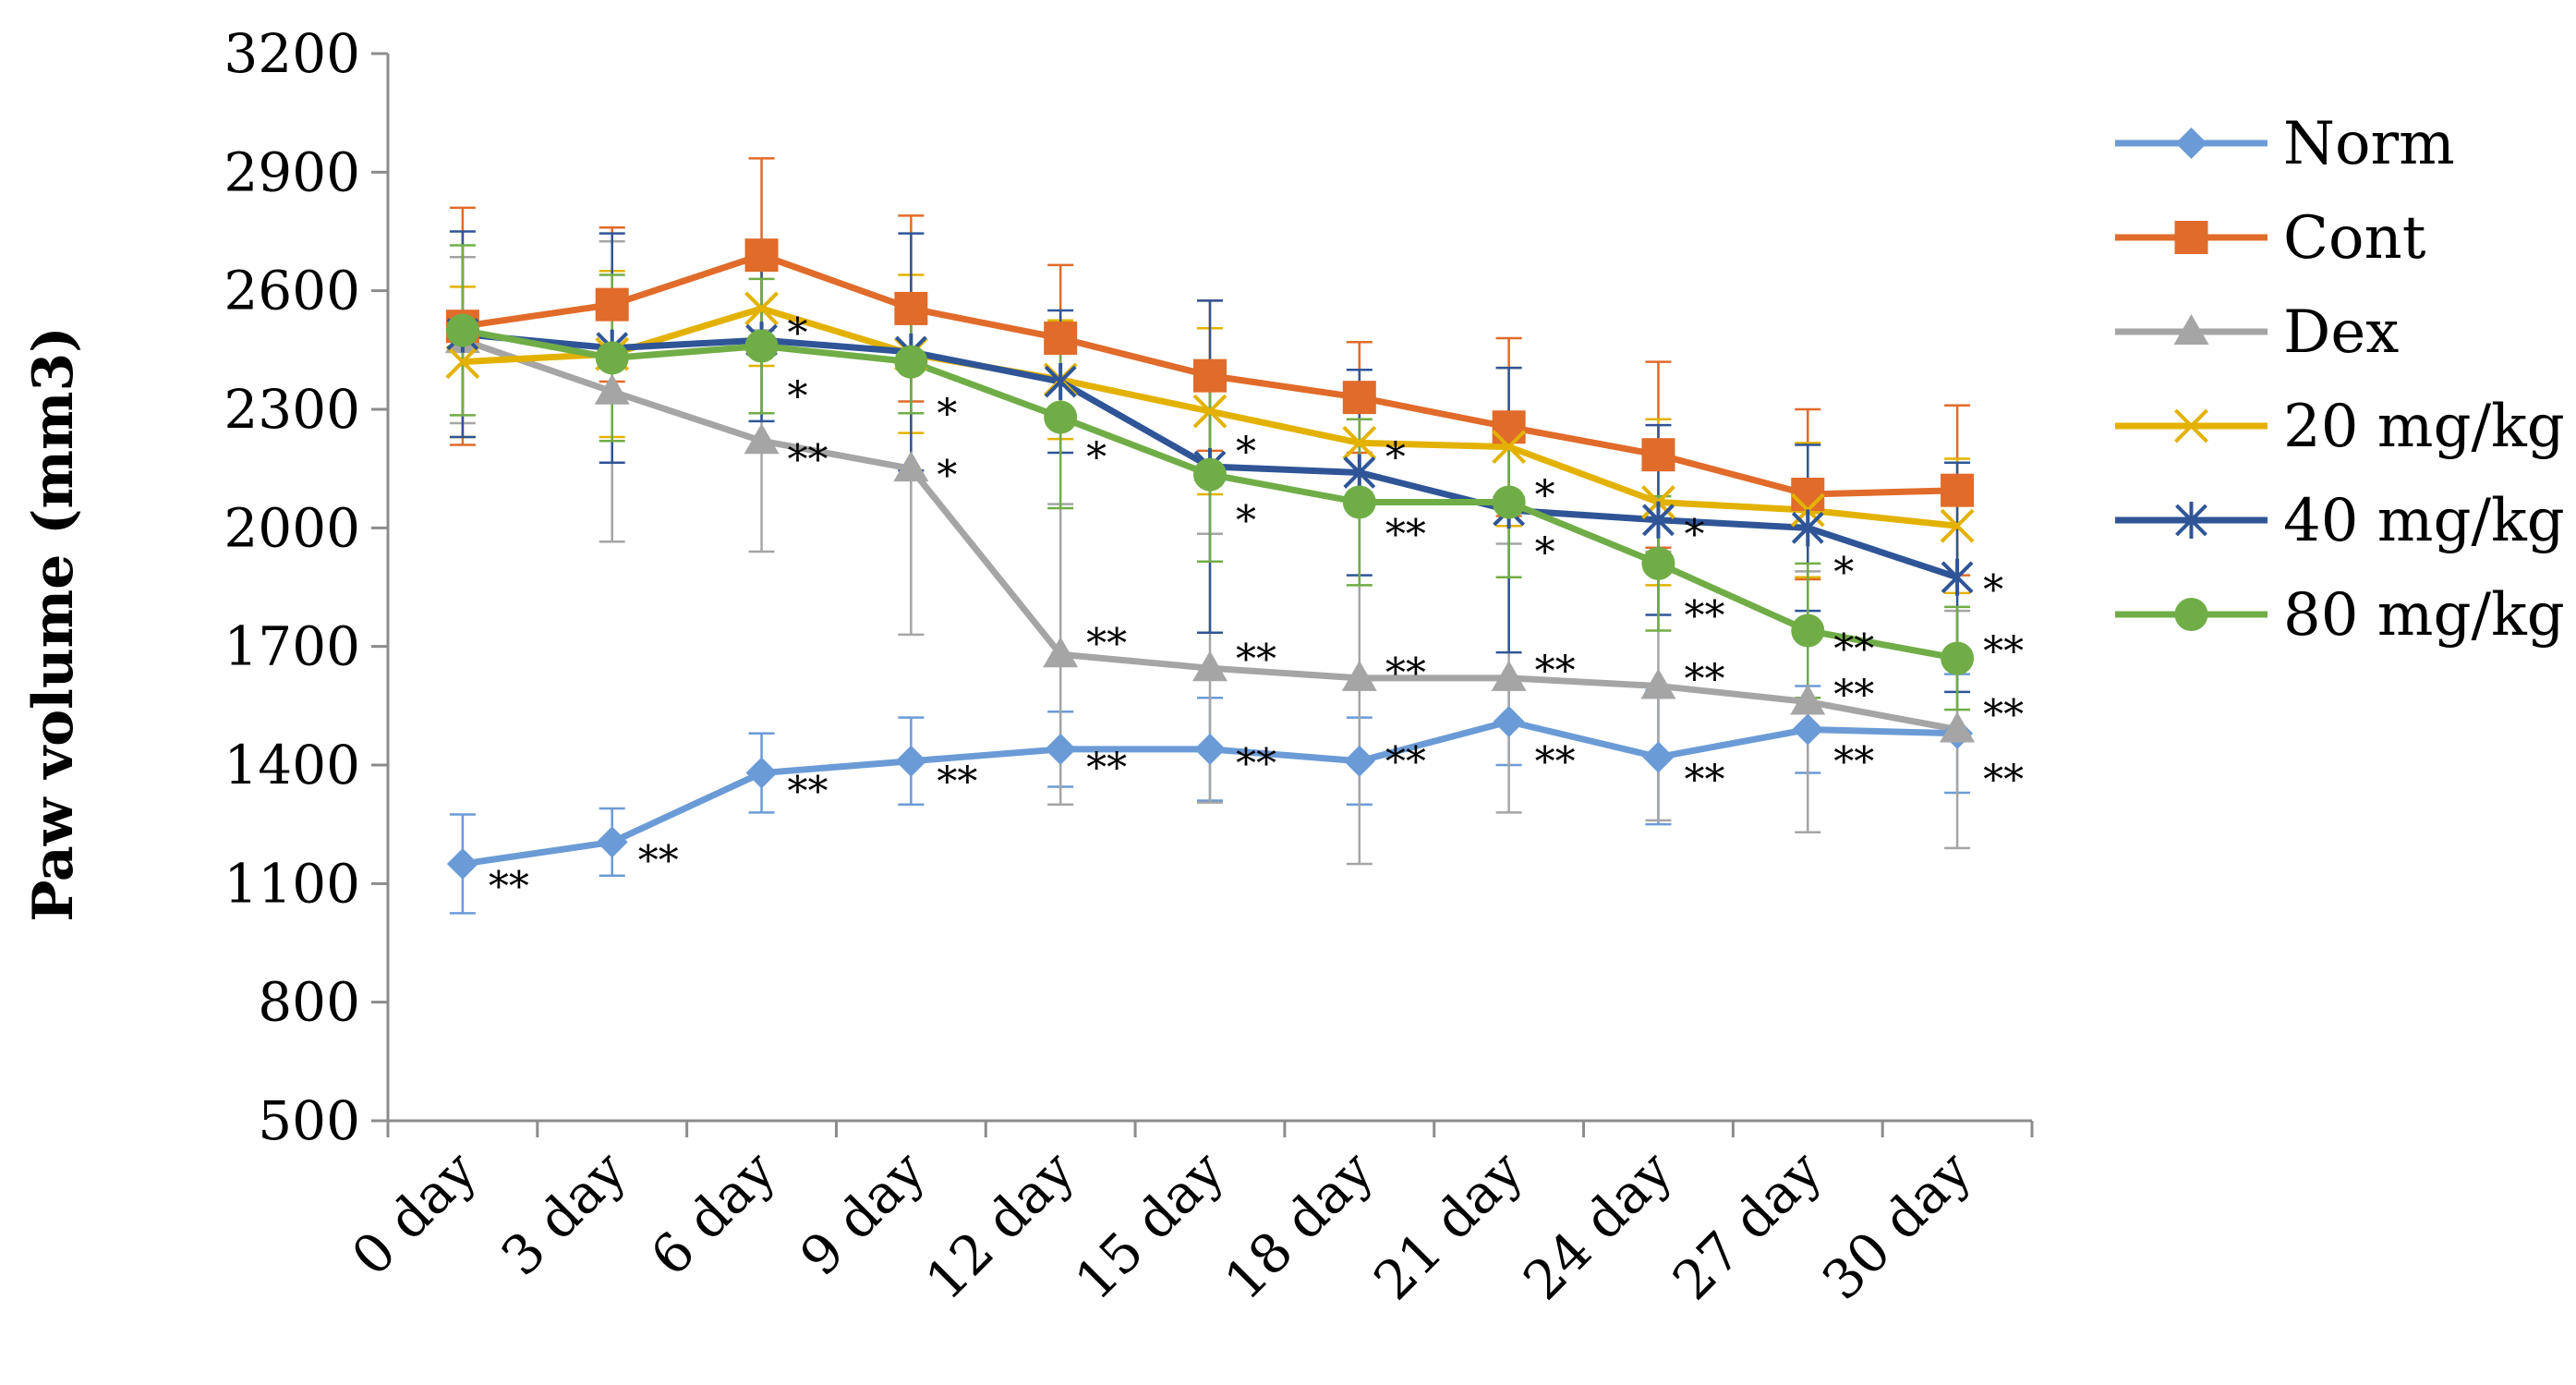 This screenshot has height=1385, width=2576. I want to click on y-tick-label: 1700, so click(292, 646).